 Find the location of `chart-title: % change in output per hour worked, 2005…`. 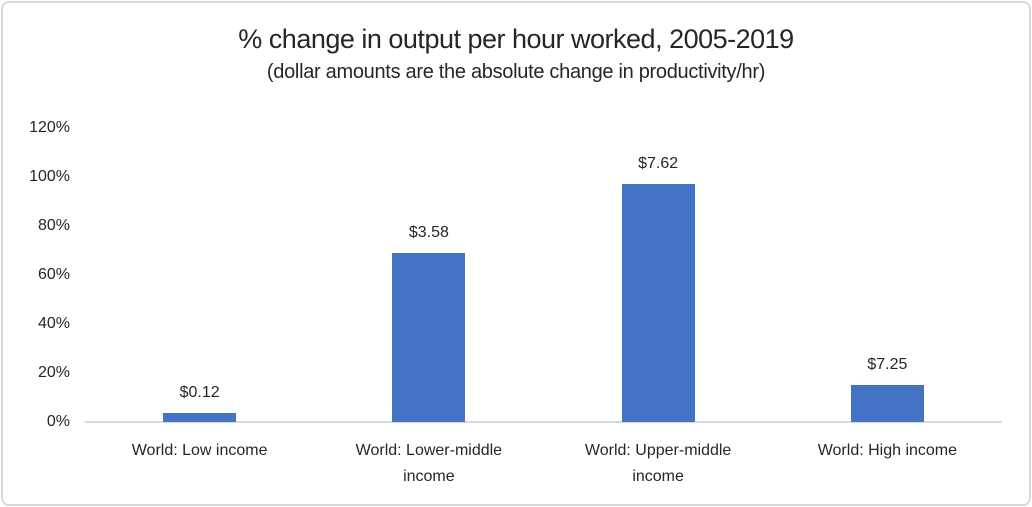

chart-title: % change in output per hour worked, 2005… is located at coordinates (516, 39).